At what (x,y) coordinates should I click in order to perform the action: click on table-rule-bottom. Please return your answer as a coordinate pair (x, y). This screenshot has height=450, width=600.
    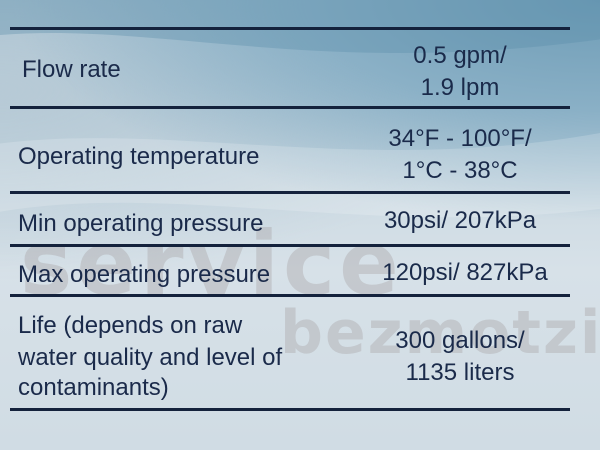
    Looking at the image, I should click on (290, 409).